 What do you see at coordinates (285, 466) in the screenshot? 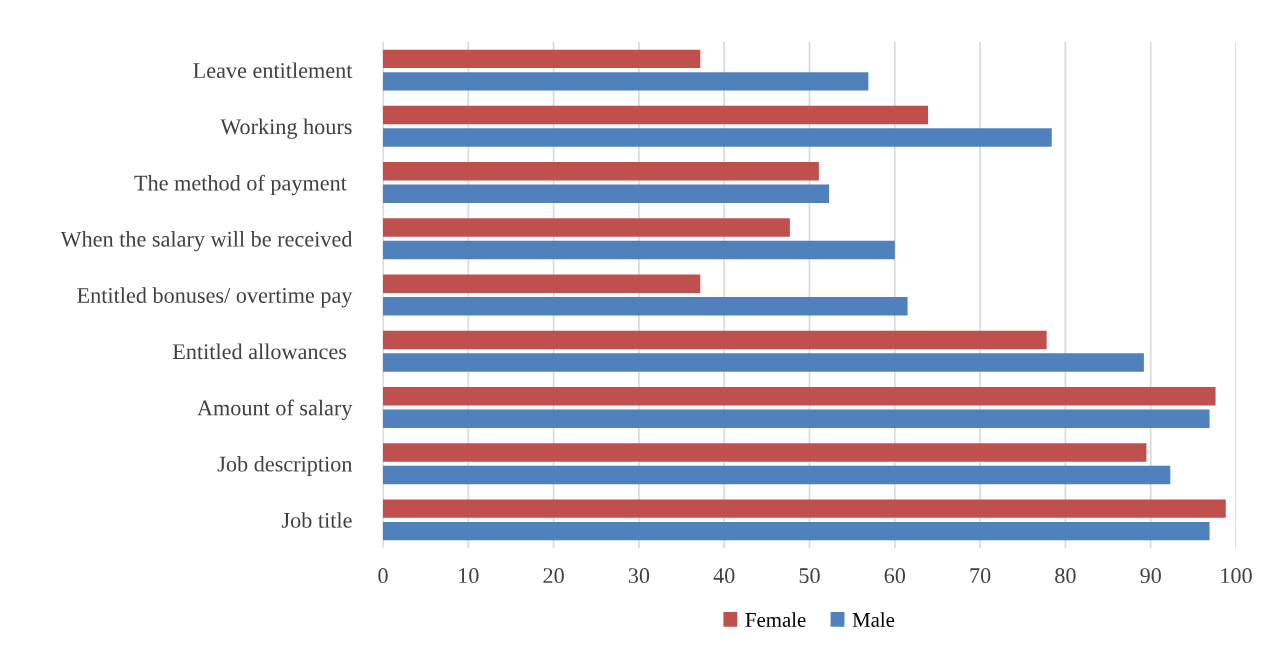
I see `y-tick-label: Job description` at bounding box center [285, 466].